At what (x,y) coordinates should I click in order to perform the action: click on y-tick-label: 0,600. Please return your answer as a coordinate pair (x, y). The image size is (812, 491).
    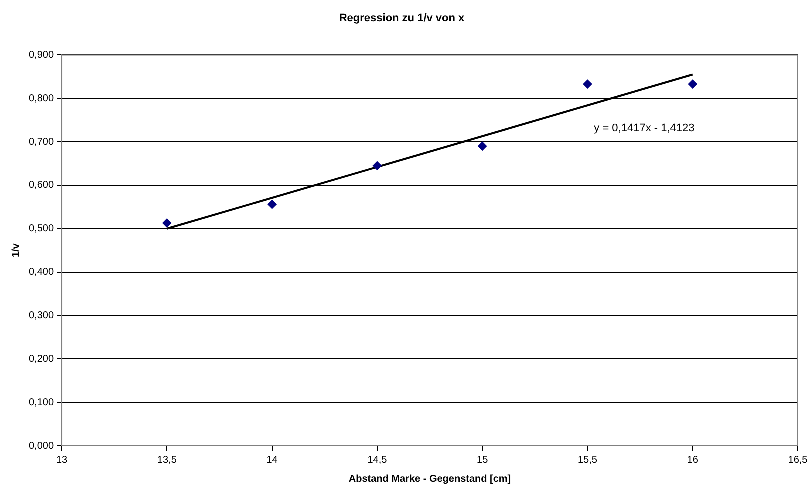
    Looking at the image, I should click on (41, 186).